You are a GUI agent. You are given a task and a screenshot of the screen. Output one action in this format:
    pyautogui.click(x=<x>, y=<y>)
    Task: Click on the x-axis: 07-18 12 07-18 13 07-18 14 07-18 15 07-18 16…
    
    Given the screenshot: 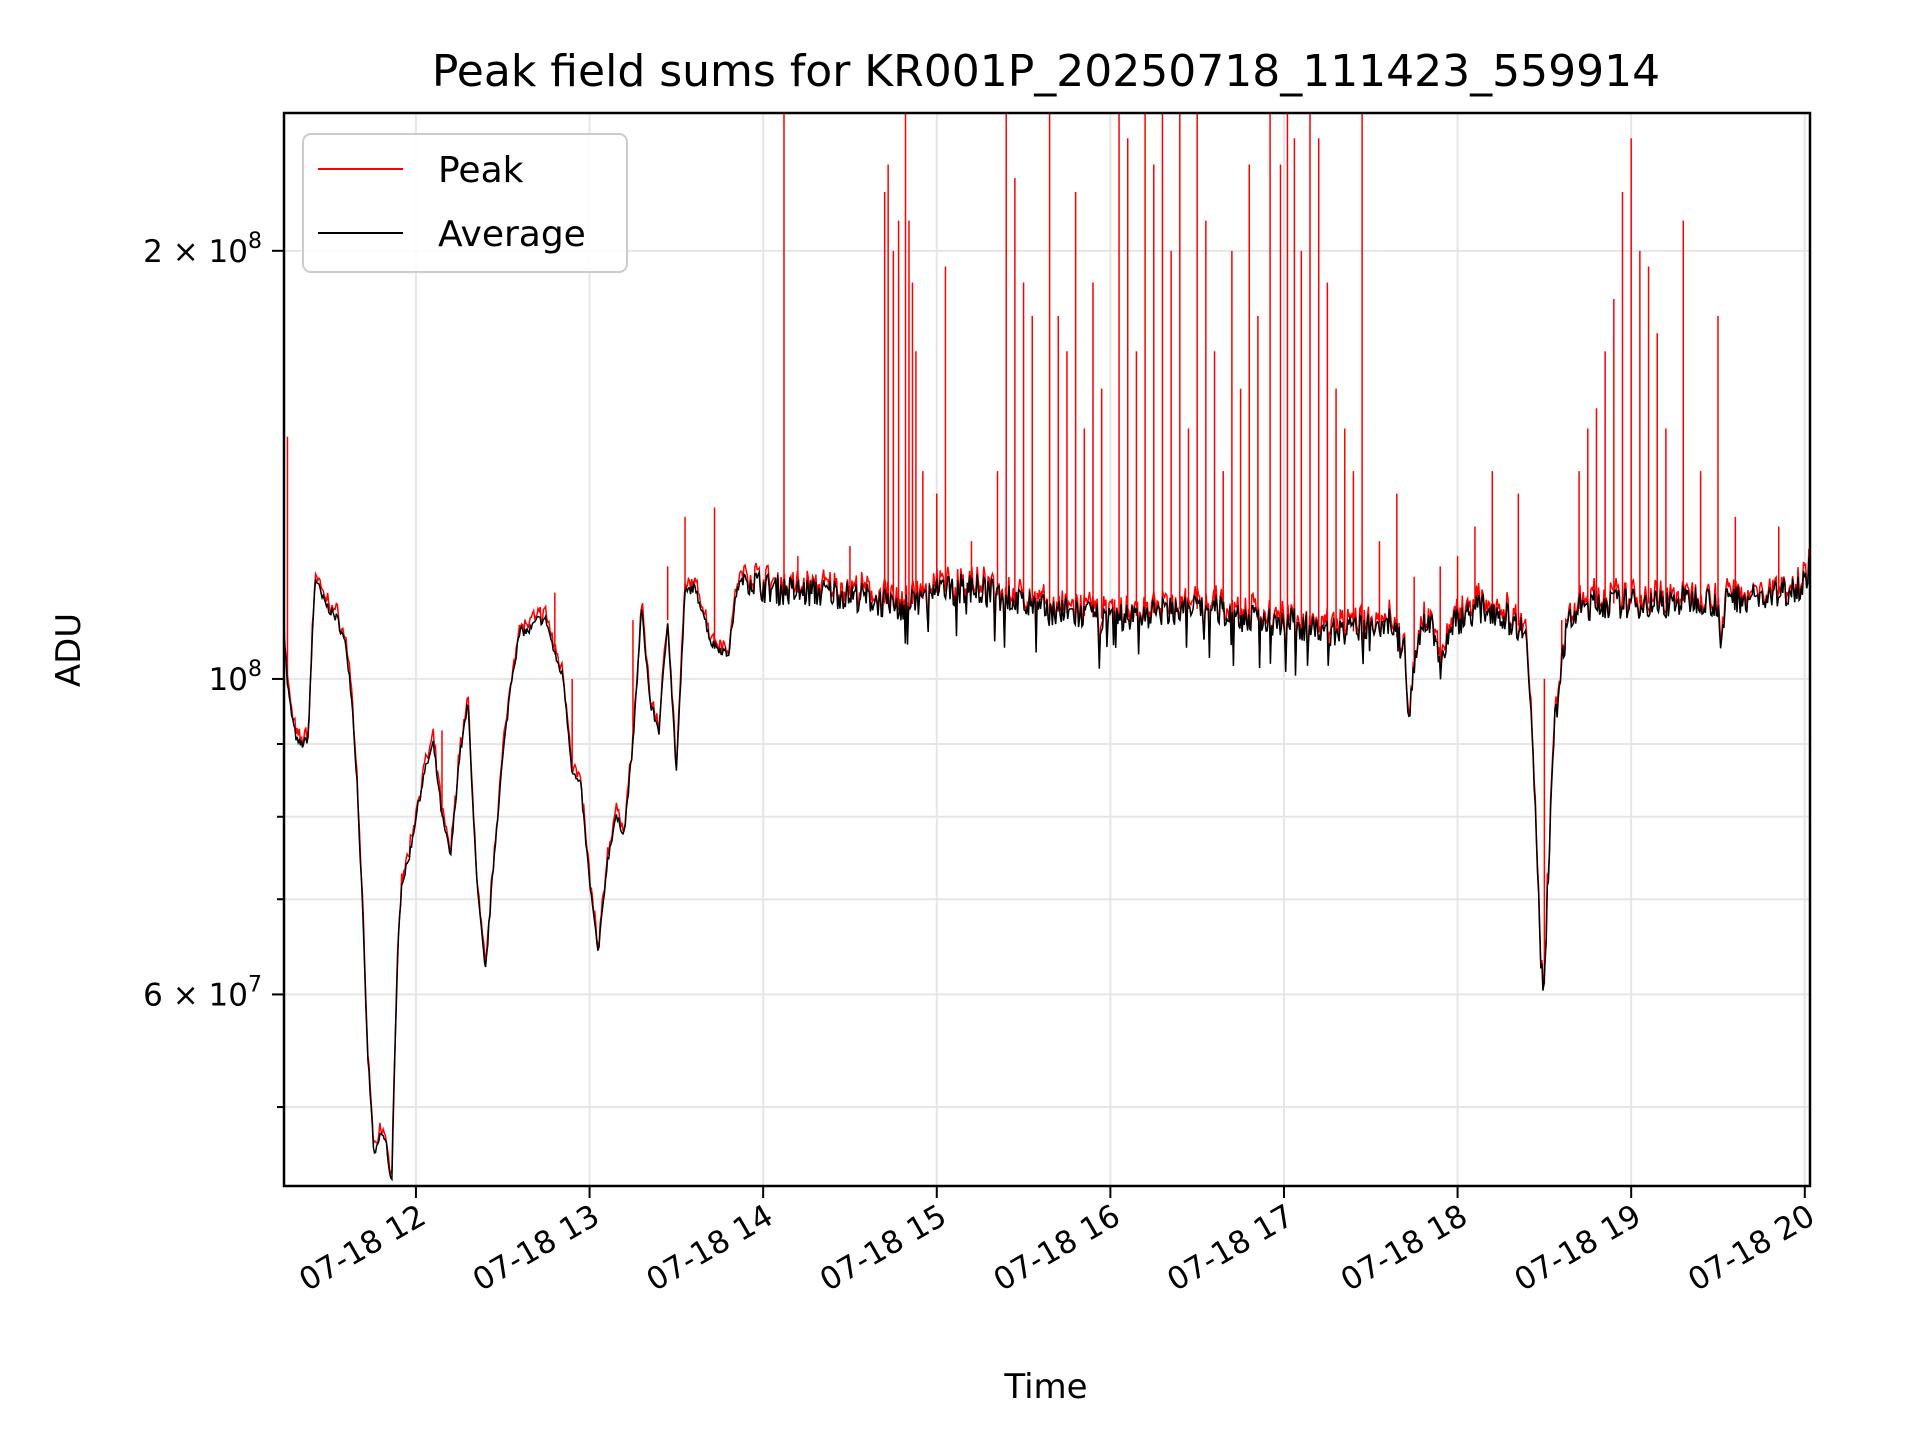 What is the action you would take?
    pyautogui.click(x=1057, y=1242)
    